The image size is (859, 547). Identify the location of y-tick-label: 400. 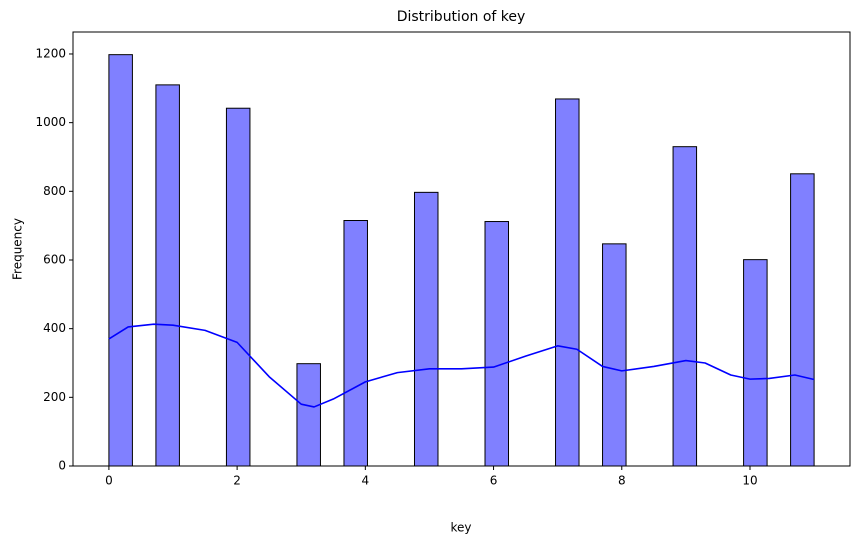
(54, 328).